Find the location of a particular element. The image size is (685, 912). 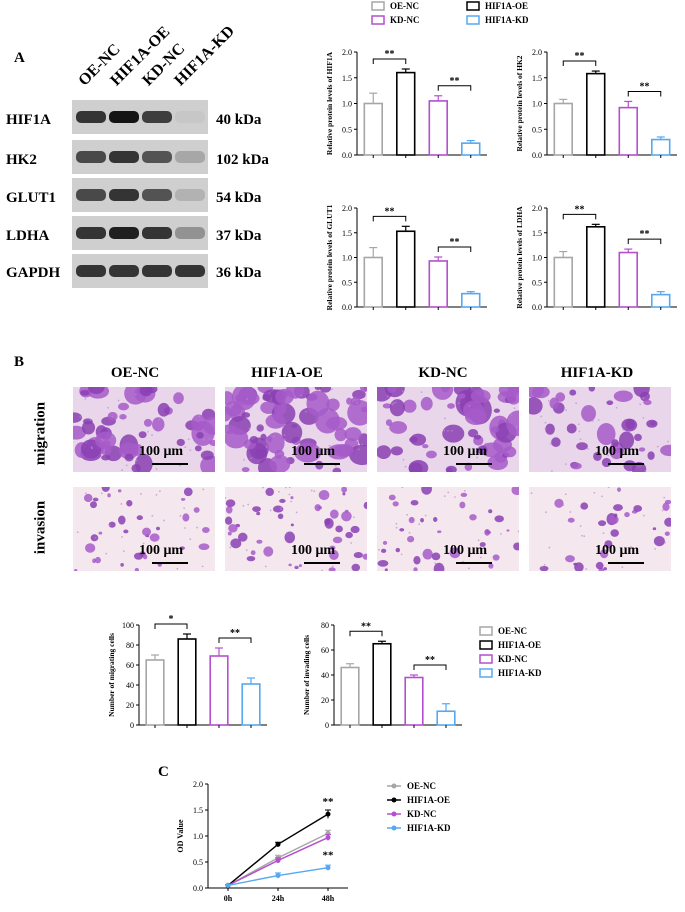

sig-mark: * is located at coordinates (171, 619).